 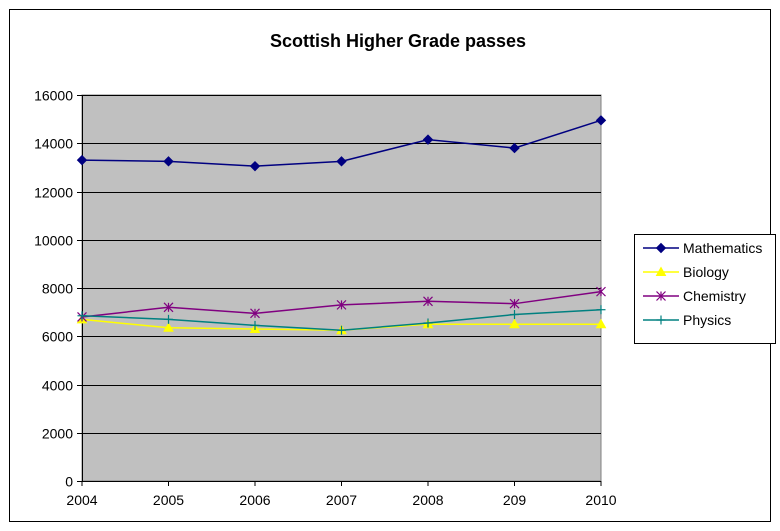 I want to click on legend-label: Mathematics, so click(x=722, y=248).